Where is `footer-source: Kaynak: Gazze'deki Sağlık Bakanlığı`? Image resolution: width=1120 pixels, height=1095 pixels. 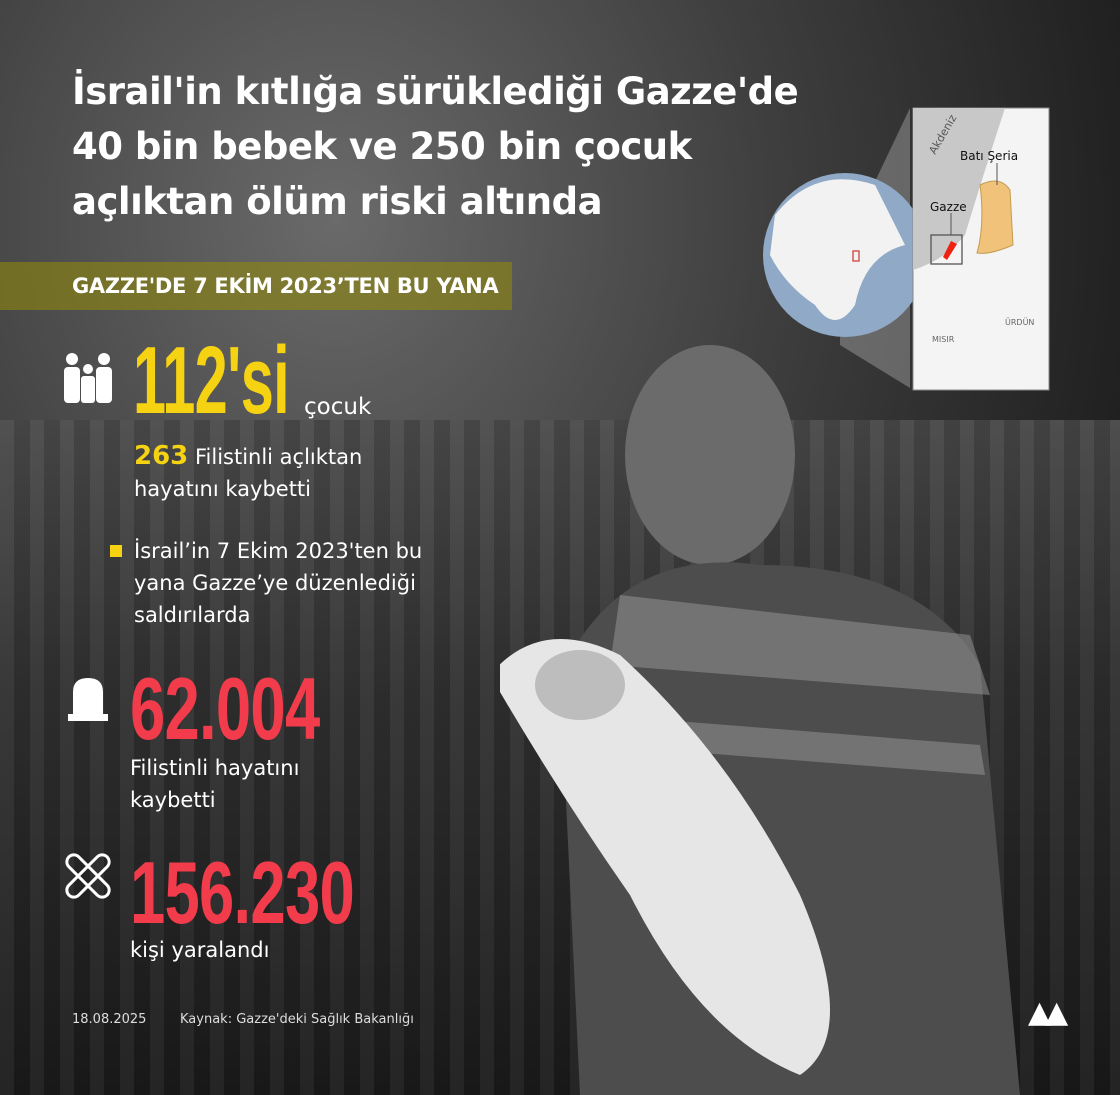 footer-source: Kaynak: Gazze'deki Sağlık Bakanlığı is located at coordinates (297, 1019).